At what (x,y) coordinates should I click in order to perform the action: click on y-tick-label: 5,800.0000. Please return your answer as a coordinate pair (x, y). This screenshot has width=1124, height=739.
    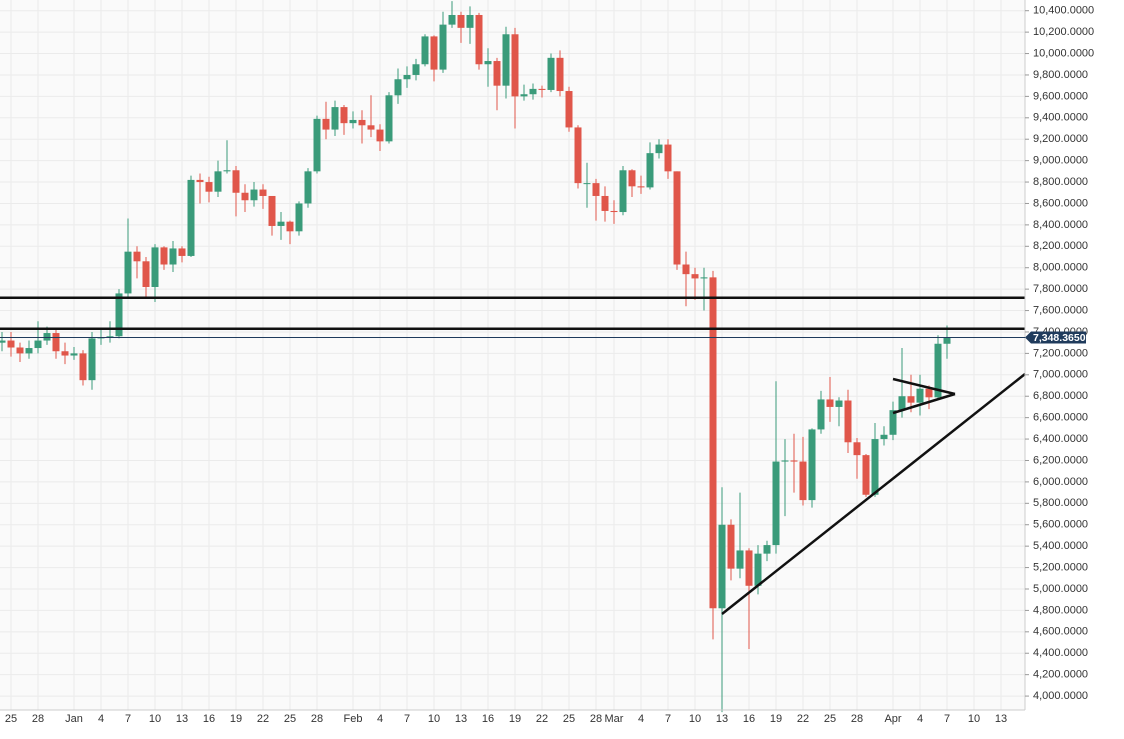
    Looking at the image, I should click on (1060, 503).